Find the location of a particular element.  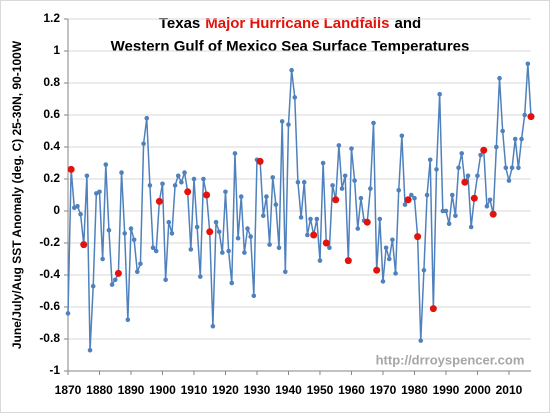

title-part: and is located at coordinates (407, 23).